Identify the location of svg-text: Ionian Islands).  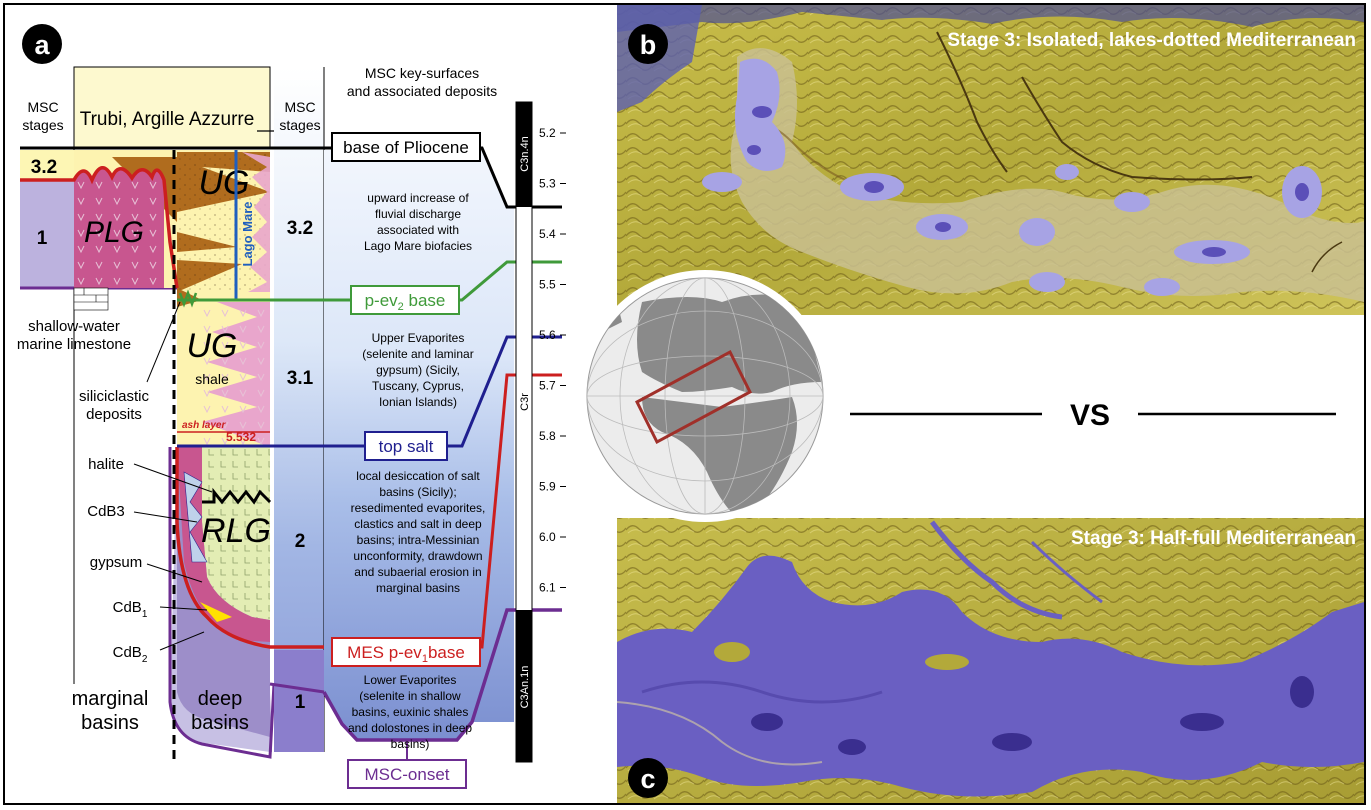
(418, 402).